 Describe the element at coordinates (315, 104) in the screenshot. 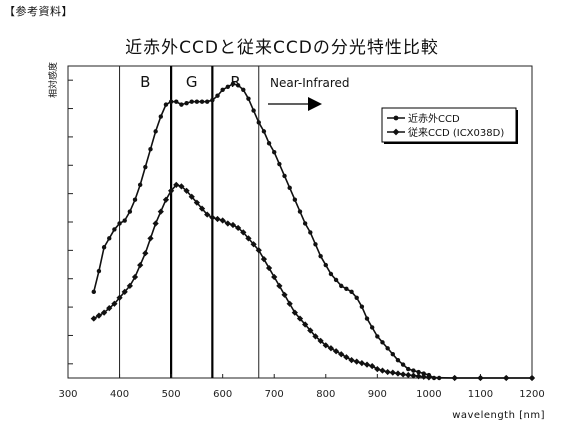

I see `arrow-head-icon` at that location.